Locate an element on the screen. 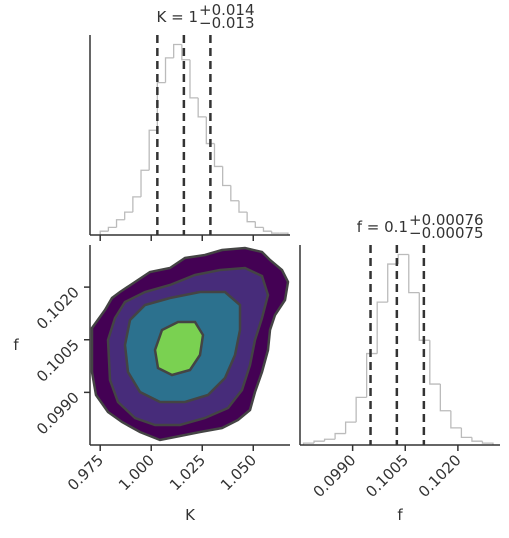  x-tick-label: 1.000 is located at coordinates (136, 472).